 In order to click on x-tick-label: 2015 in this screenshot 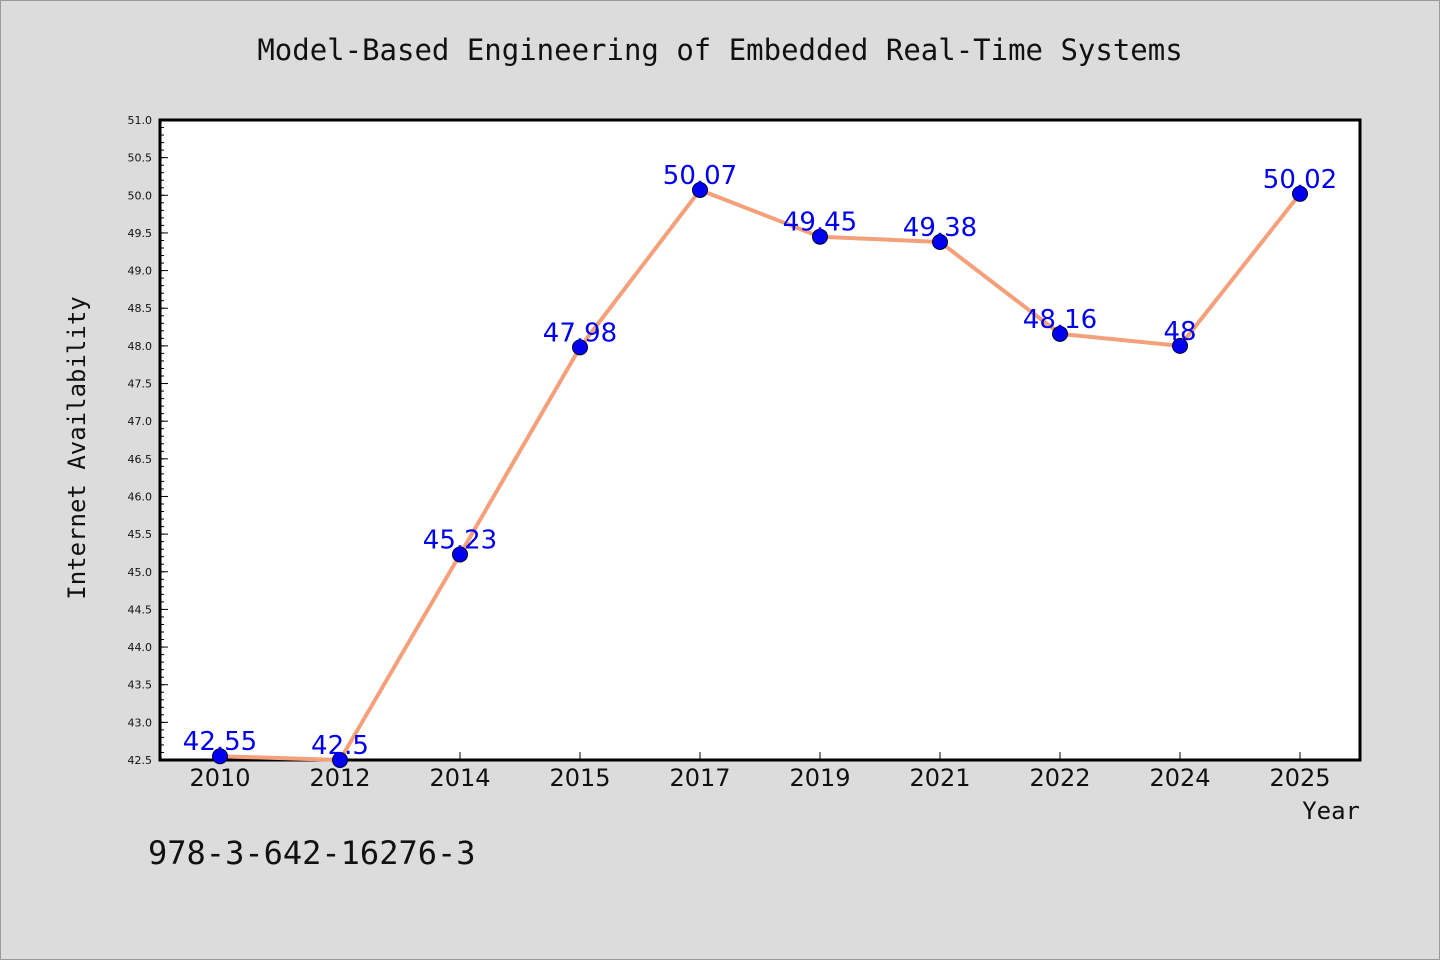, I will do `click(579, 778)`.